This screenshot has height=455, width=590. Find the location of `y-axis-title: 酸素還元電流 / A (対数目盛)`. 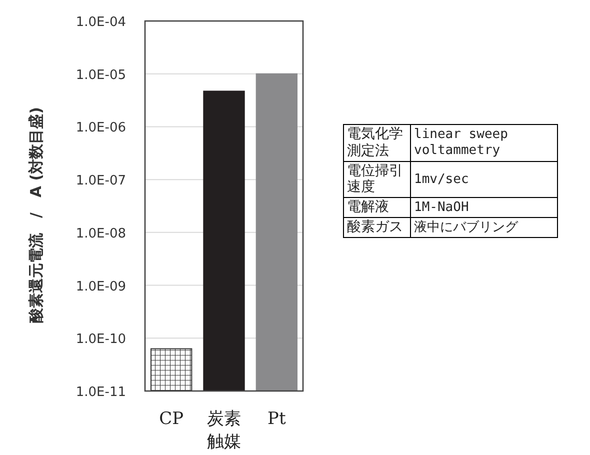

y-axis-title: 酸素還元電流 / A (対数目盛) is located at coordinates (36, 215).